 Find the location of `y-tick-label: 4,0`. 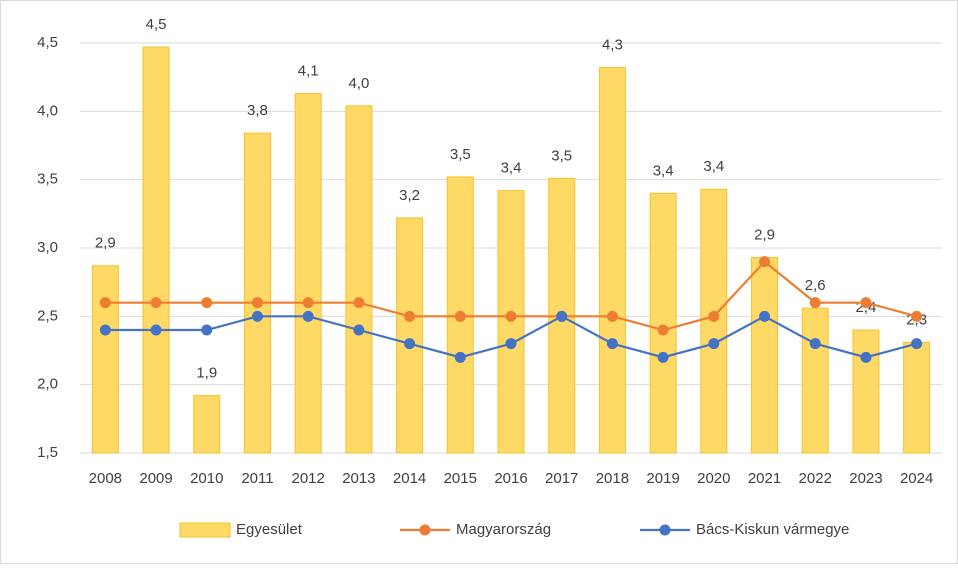

y-tick-label: 4,0 is located at coordinates (47, 110).